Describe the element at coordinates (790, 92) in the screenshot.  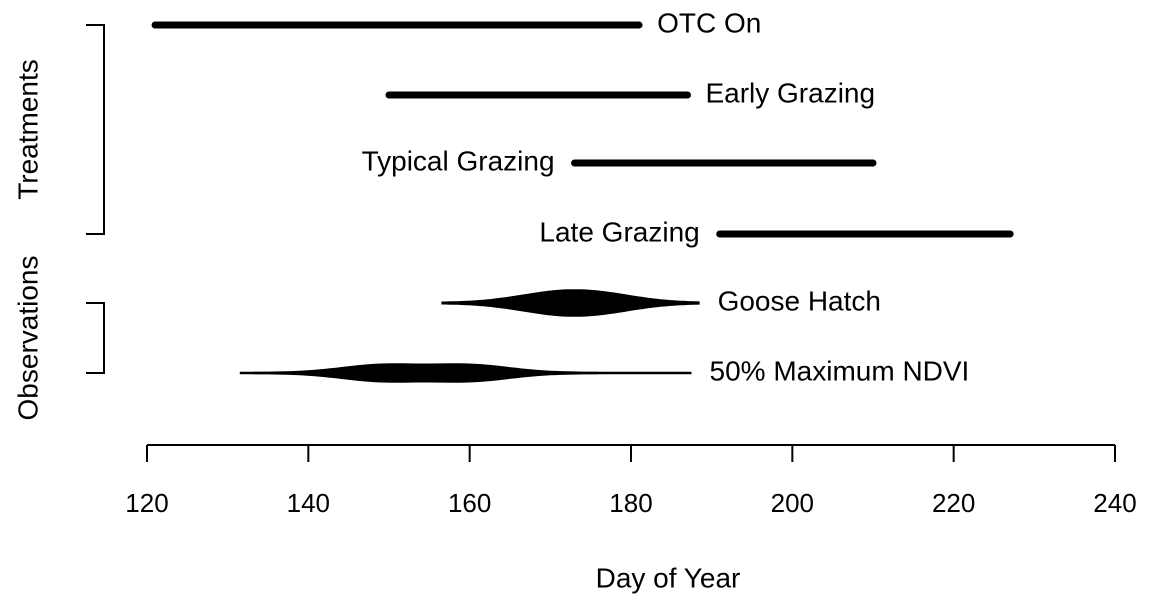
I see `item-label: Early Grazing` at that location.